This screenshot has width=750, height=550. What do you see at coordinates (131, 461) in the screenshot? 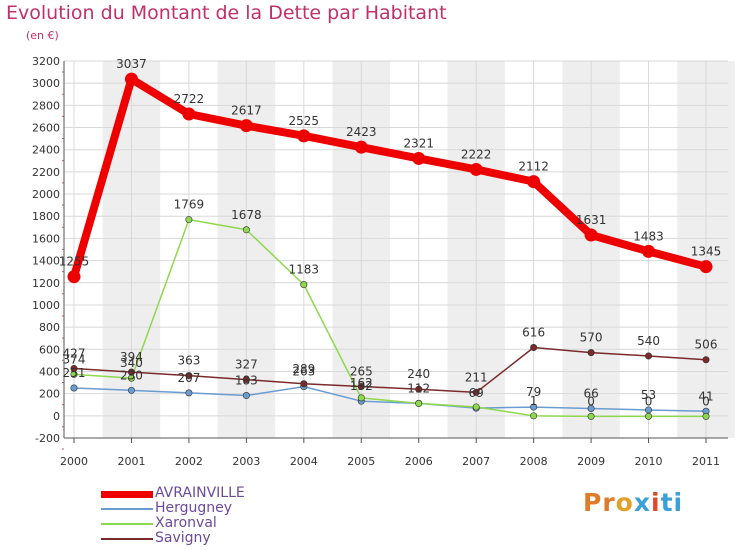
I see `x-tick-label: 2001` at bounding box center [131, 461].